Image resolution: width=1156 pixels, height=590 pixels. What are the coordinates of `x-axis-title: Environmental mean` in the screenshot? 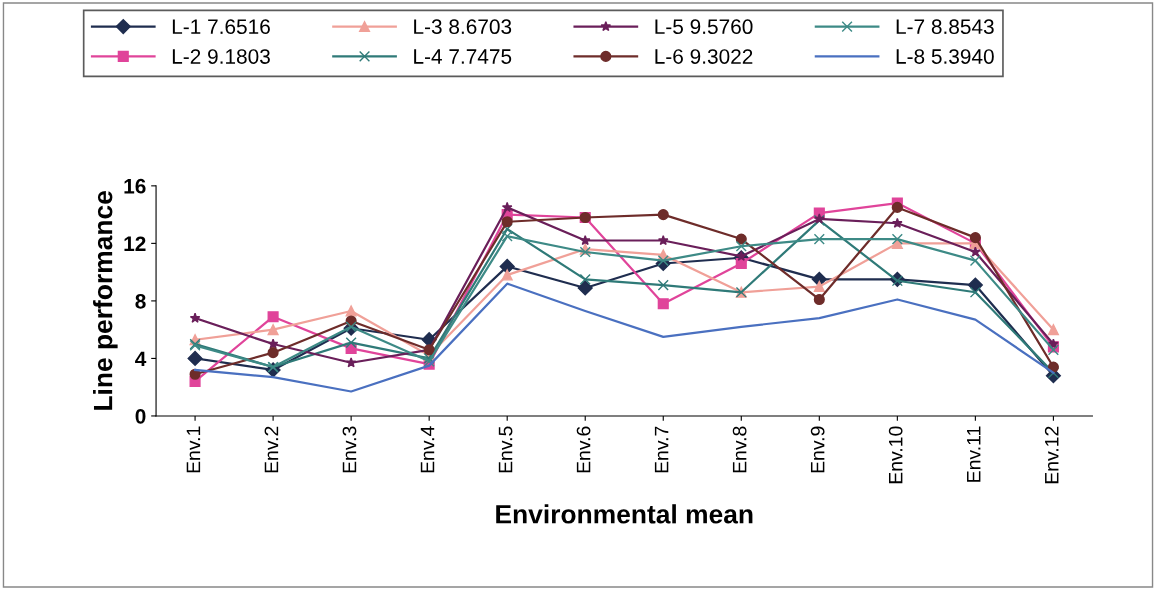 It's located at (624, 514).